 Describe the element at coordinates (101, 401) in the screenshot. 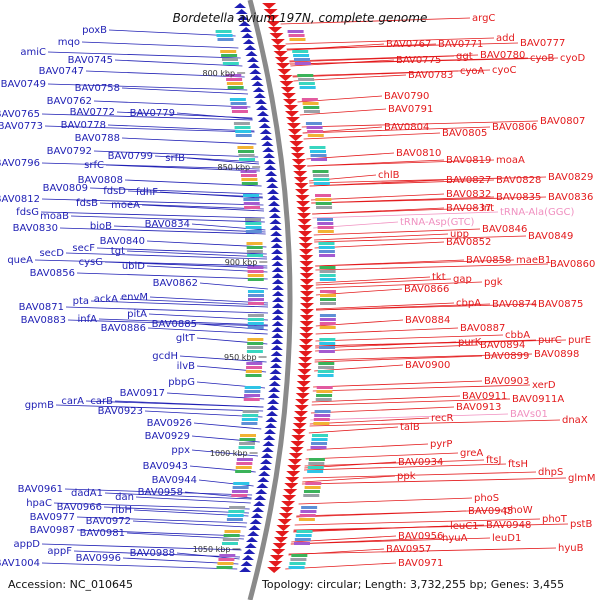

I see `gene-label: carB` at that location.